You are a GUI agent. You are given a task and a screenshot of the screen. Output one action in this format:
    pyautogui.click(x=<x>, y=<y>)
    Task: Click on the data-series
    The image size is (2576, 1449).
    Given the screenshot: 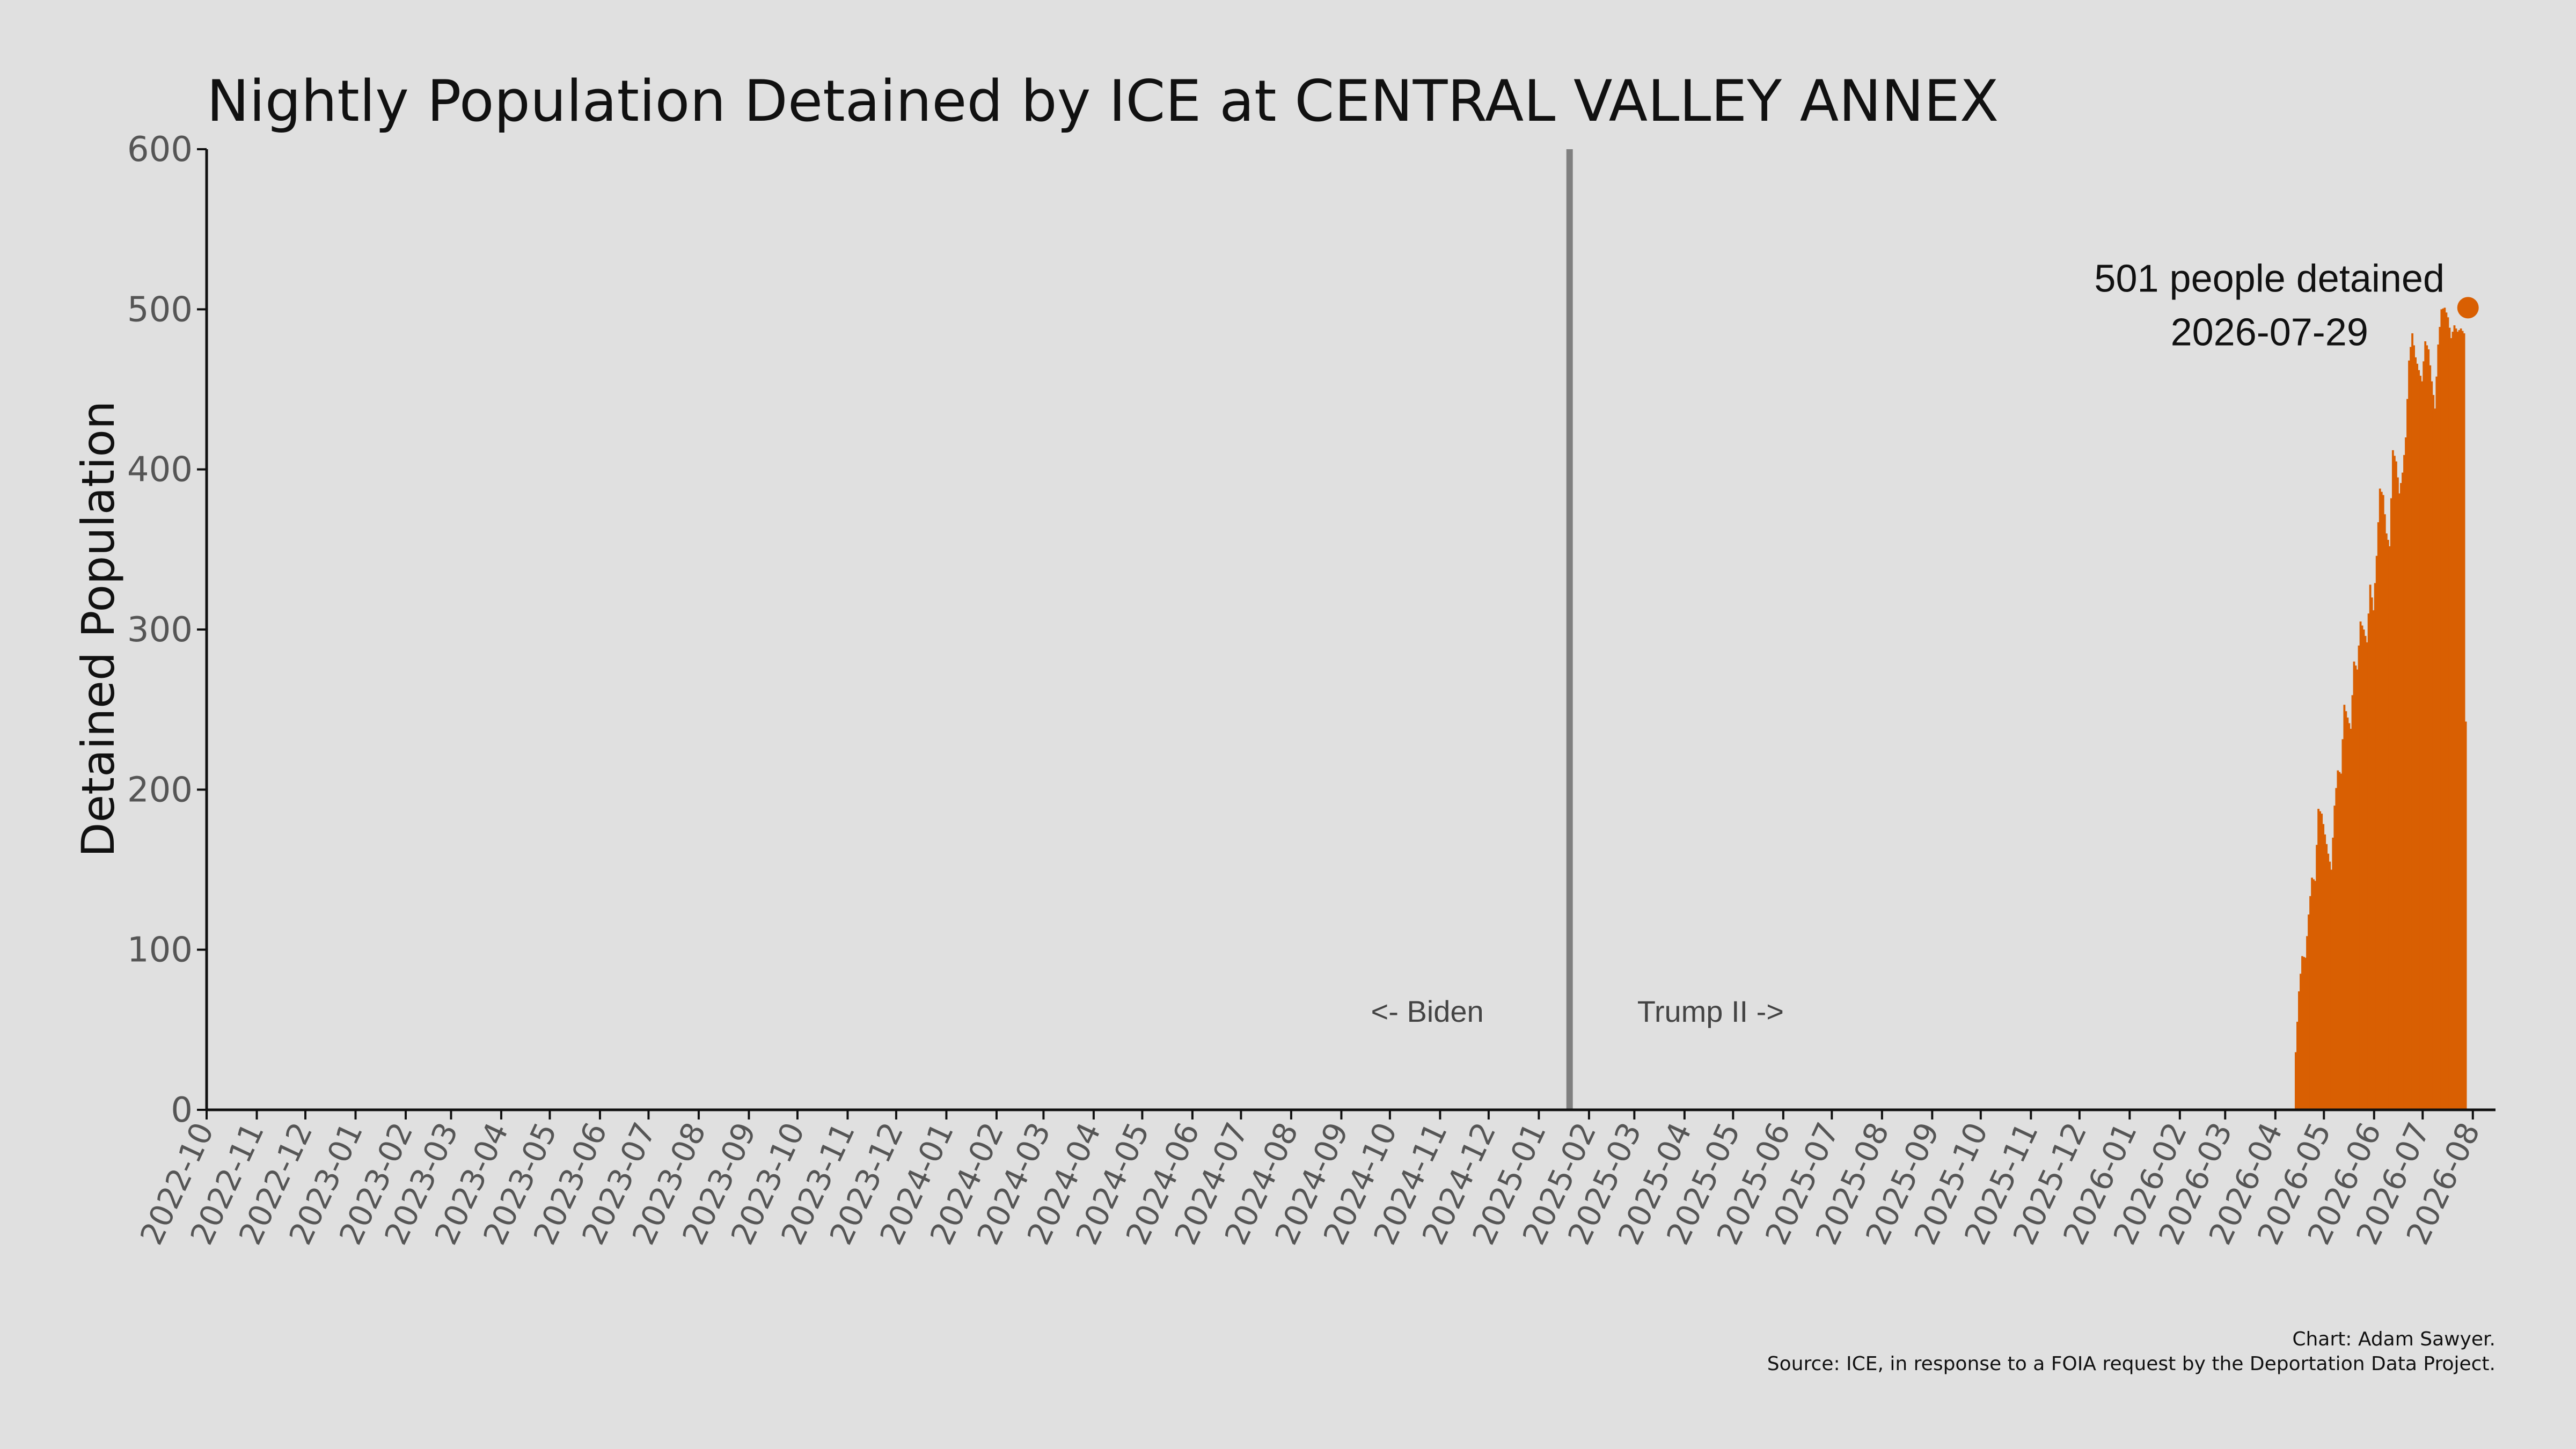 What is the action you would take?
    pyautogui.click(x=2380, y=709)
    